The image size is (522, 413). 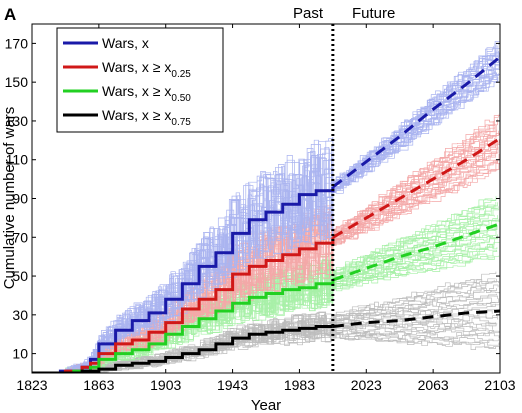 What do you see at coordinates (98, 385) in the screenshot?
I see `x-tick-label: 1863` at bounding box center [98, 385].